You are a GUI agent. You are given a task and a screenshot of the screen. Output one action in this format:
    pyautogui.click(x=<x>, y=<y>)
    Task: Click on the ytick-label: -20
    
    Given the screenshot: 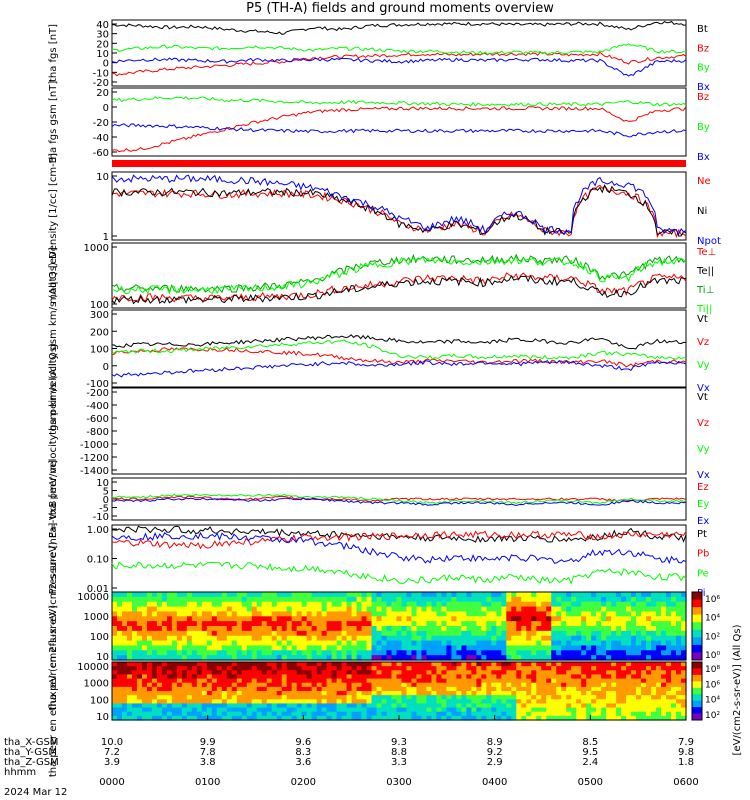 What is the action you would take?
    pyautogui.click(x=101, y=123)
    